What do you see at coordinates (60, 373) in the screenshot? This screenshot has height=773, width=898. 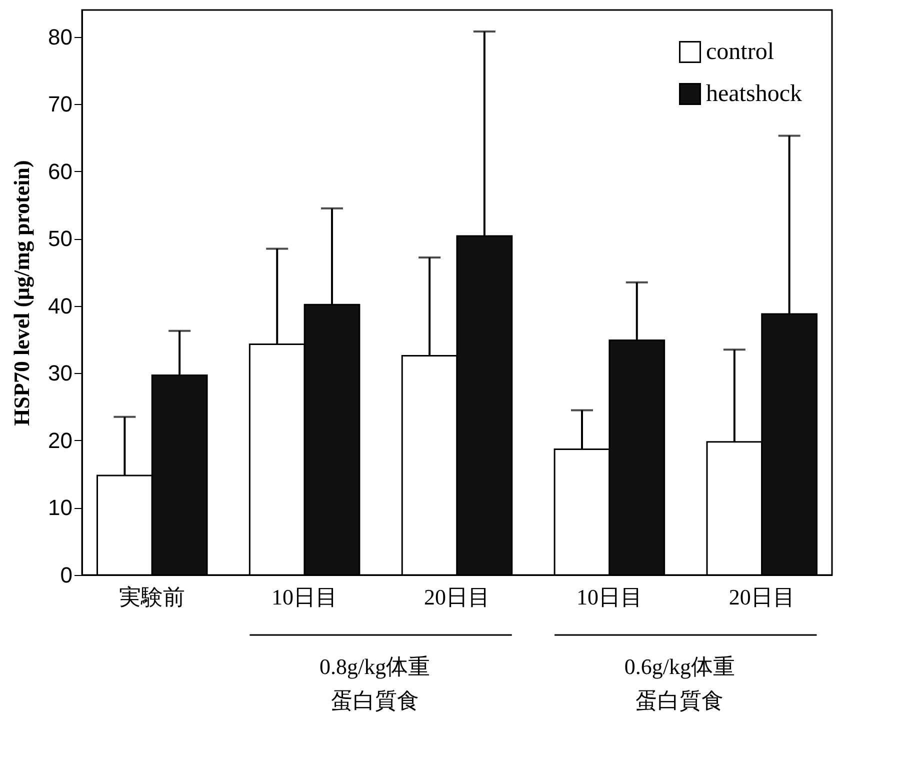 I see `y-tick-label: 30` at bounding box center [60, 373].